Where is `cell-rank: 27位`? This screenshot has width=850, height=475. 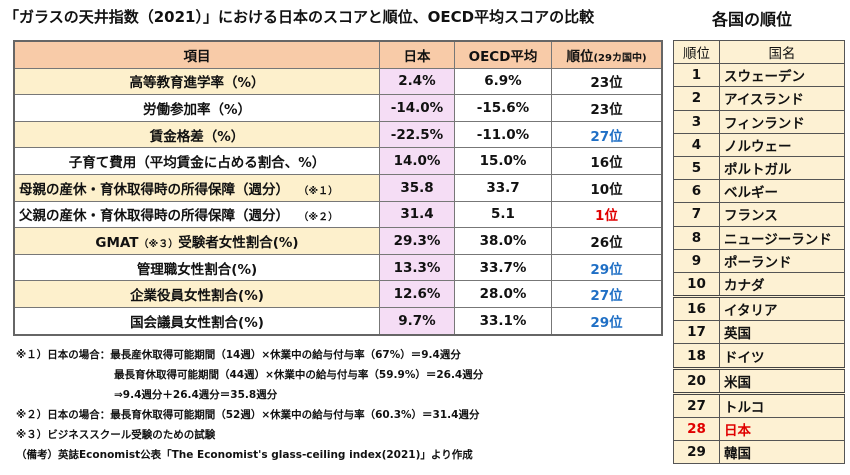
cell-rank: 27位 is located at coordinates (607, 134).